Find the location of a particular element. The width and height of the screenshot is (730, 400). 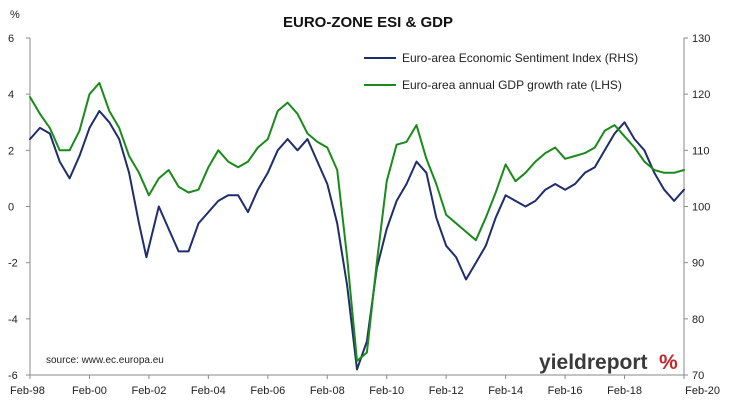

left-tick-label: 2 is located at coordinates (11, 151).